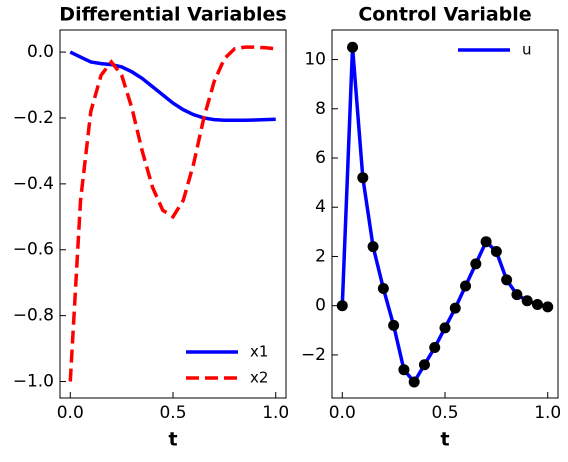 The width and height of the screenshot is (568, 462). I want to click on chart-title: Differential Variables, so click(172, 15).